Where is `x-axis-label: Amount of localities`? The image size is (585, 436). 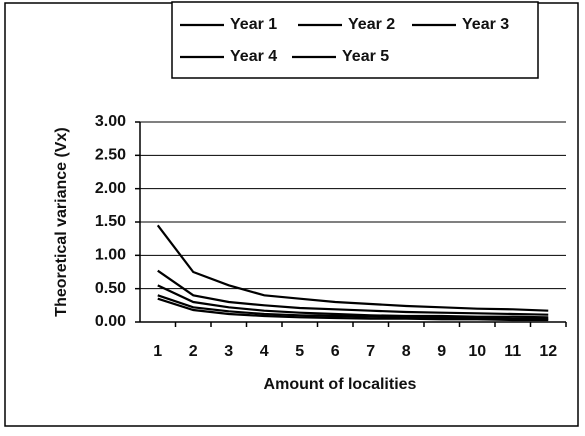 x-axis-label: Amount of localities is located at coordinates (340, 384).